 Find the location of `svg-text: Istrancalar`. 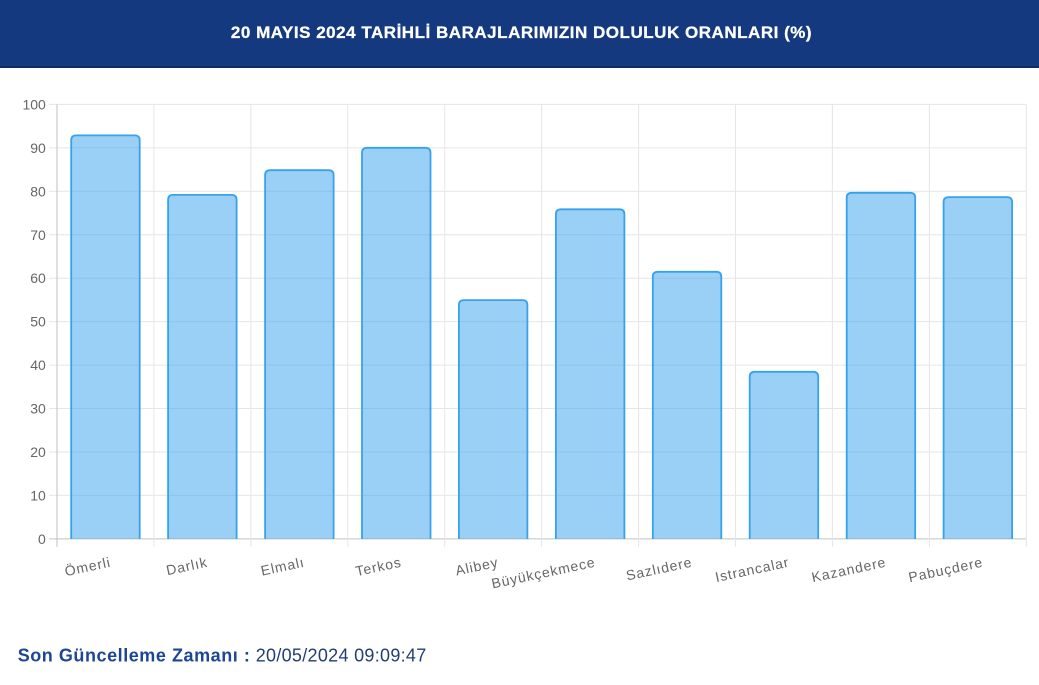

svg-text: Istrancalar is located at coordinates (752, 569).